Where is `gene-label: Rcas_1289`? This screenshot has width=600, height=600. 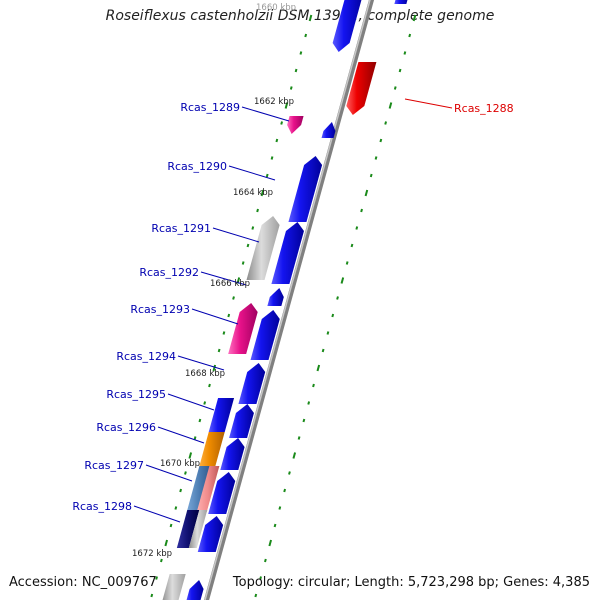 gene-label: Rcas_1289 is located at coordinates (210, 107).